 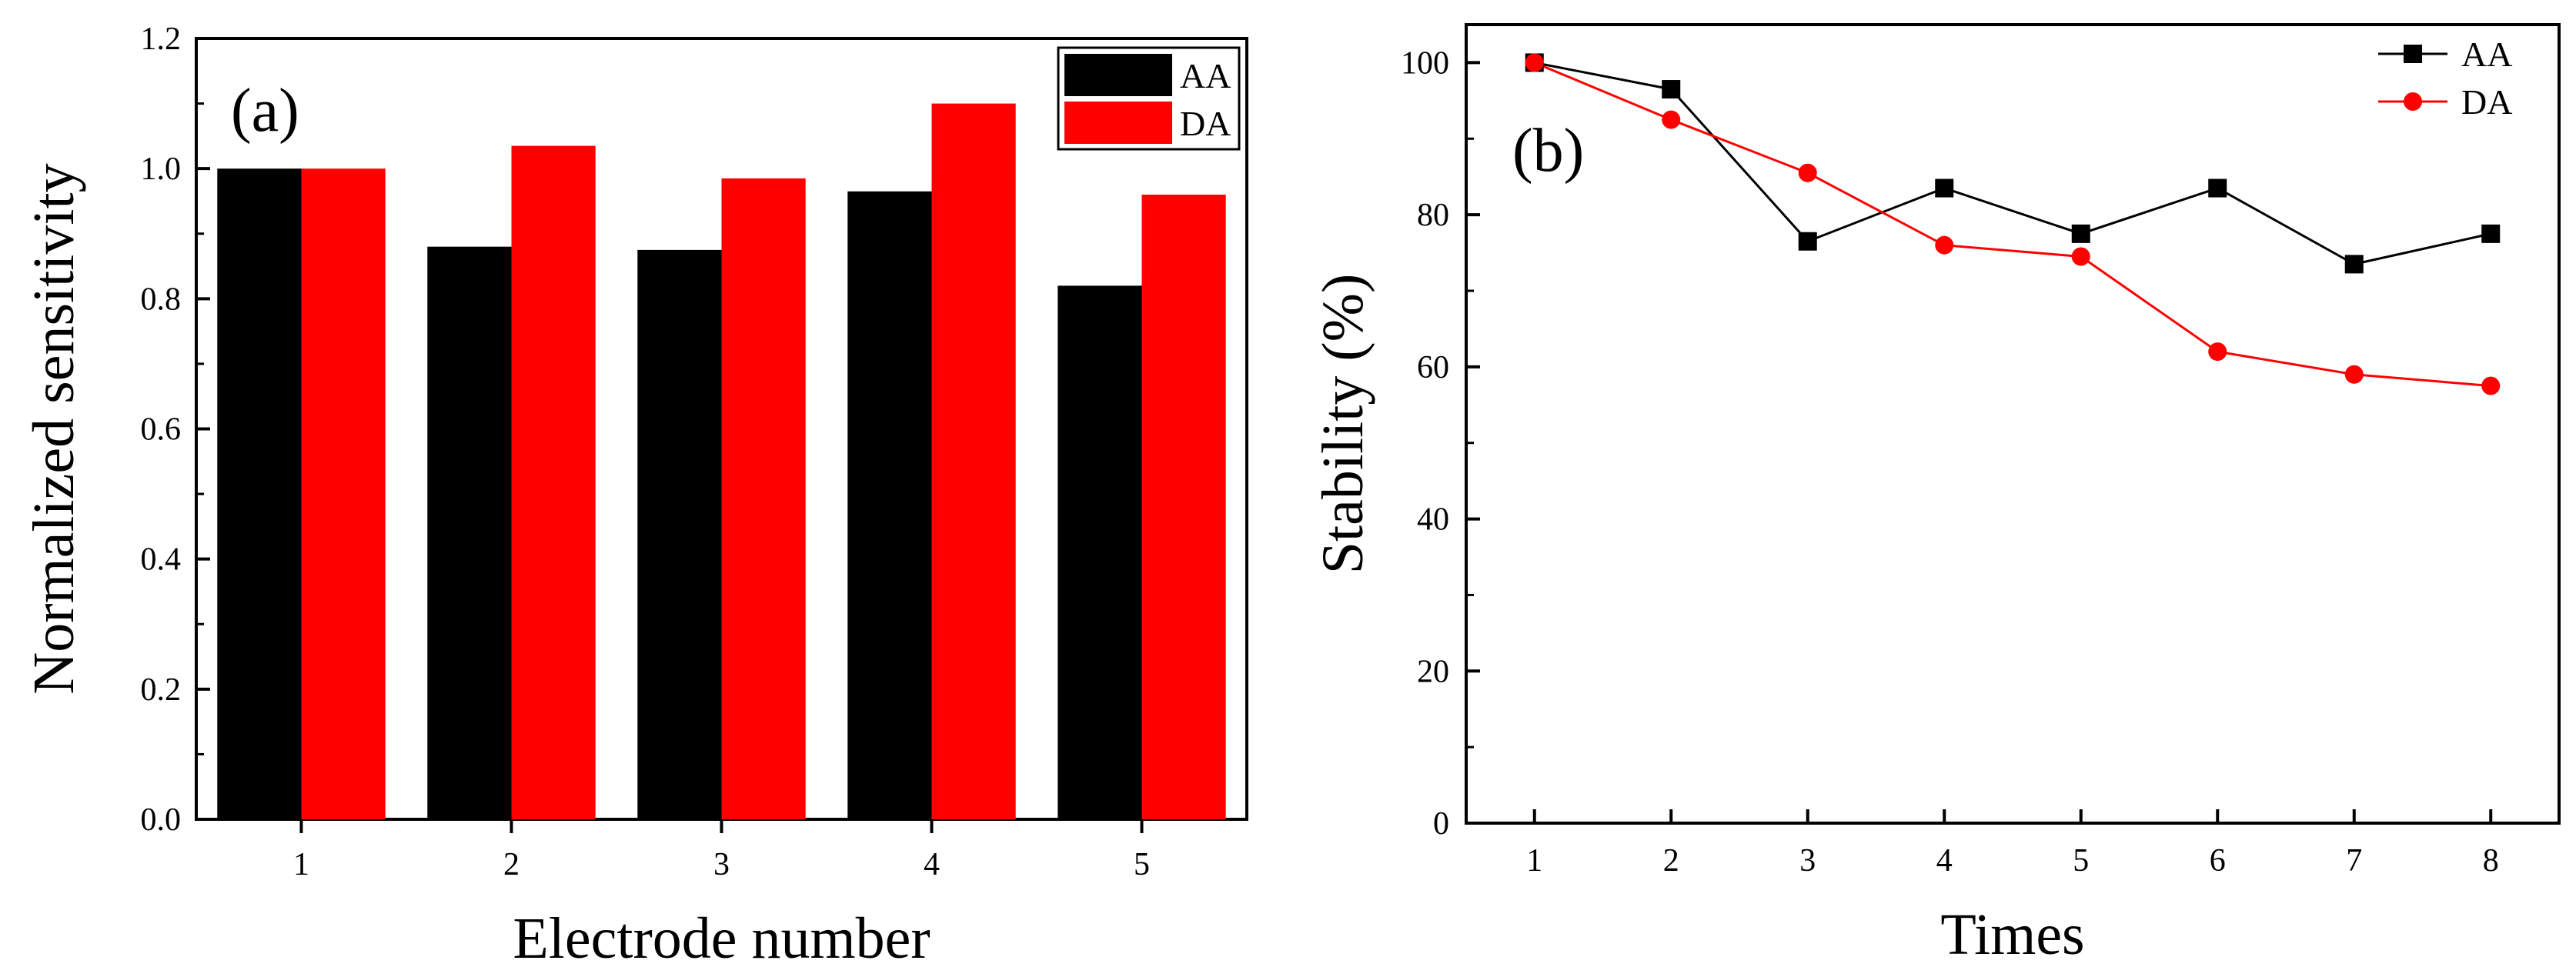 What do you see at coordinates (1433, 368) in the screenshot?
I see `y-tick-label-b: 60` at bounding box center [1433, 368].